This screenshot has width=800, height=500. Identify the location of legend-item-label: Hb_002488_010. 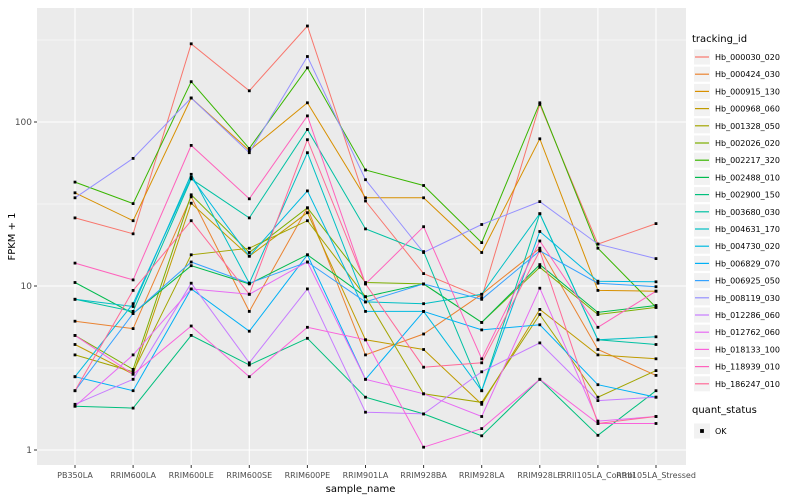
(747, 177).